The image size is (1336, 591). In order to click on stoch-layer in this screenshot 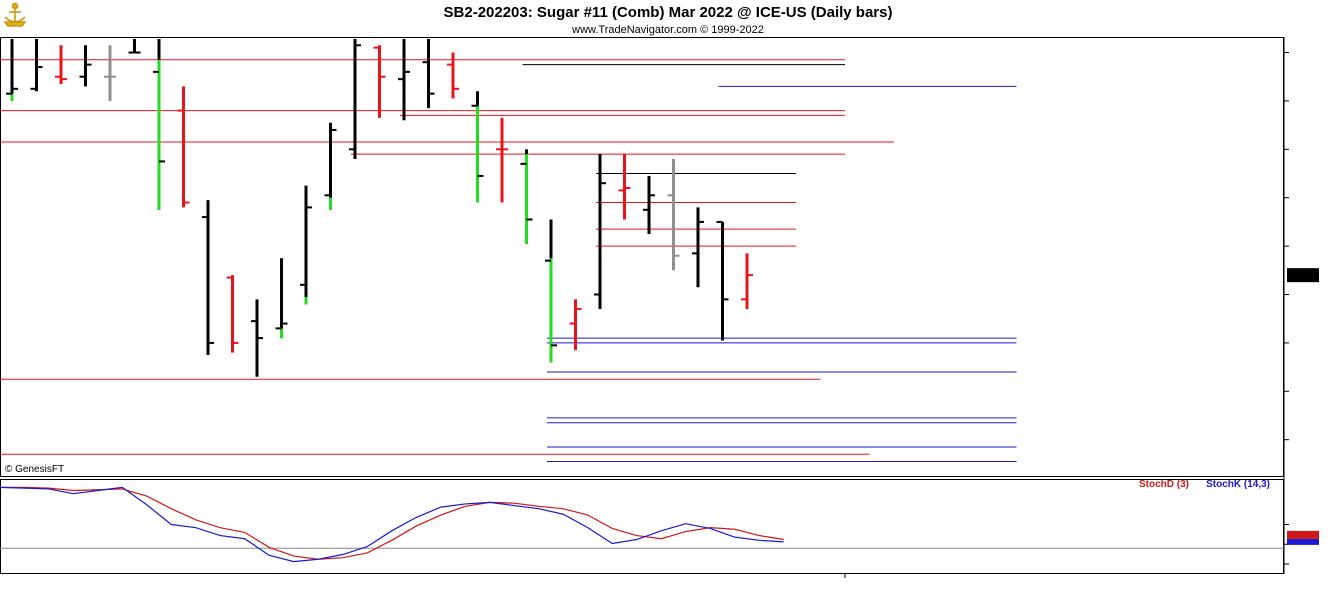, I will do `click(392, 524)`.